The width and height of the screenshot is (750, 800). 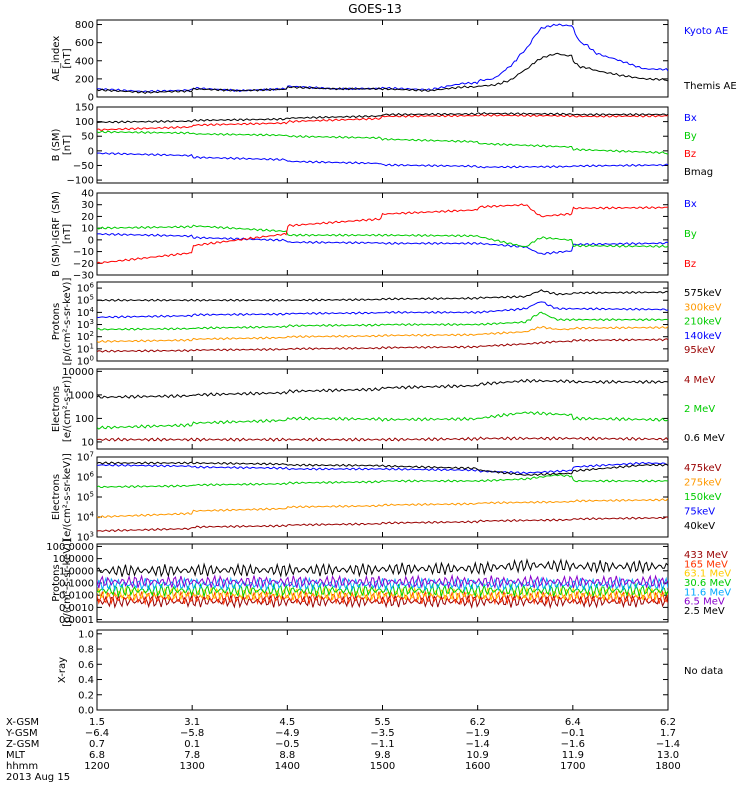 I want to click on y-tick-label: 0.0, so click(x=86, y=711).